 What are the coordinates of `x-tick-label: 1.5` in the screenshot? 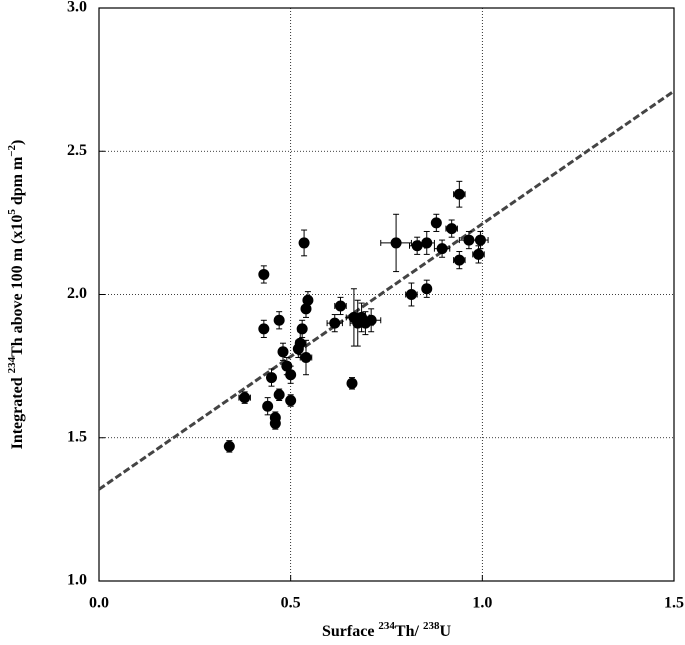 It's located at (674, 603).